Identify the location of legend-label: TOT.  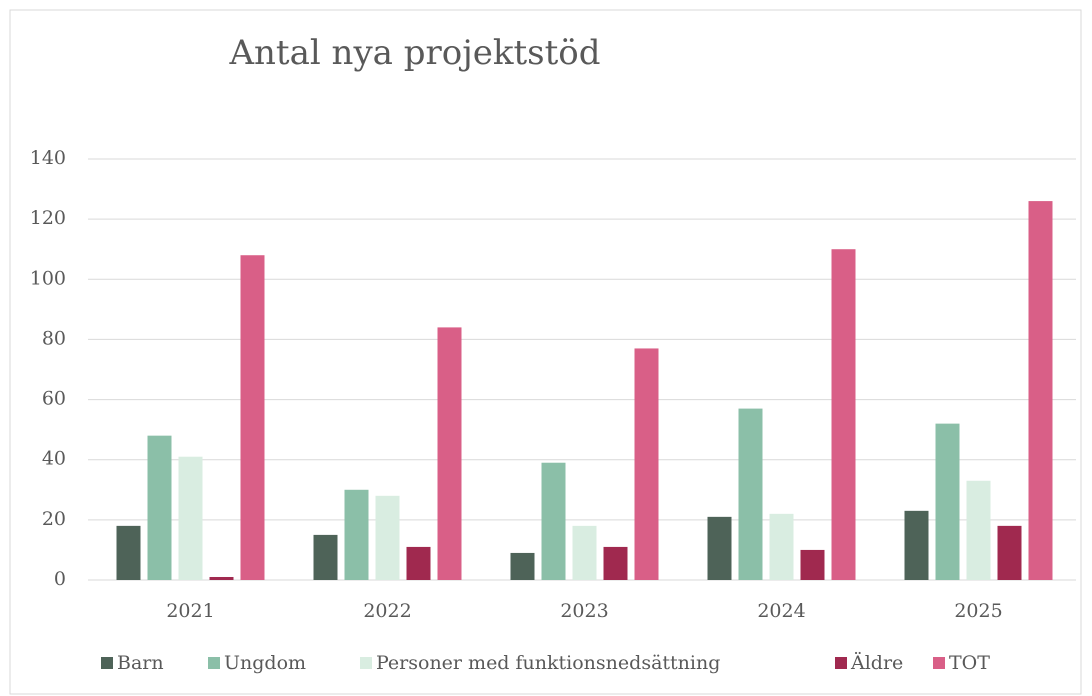
(969, 663).